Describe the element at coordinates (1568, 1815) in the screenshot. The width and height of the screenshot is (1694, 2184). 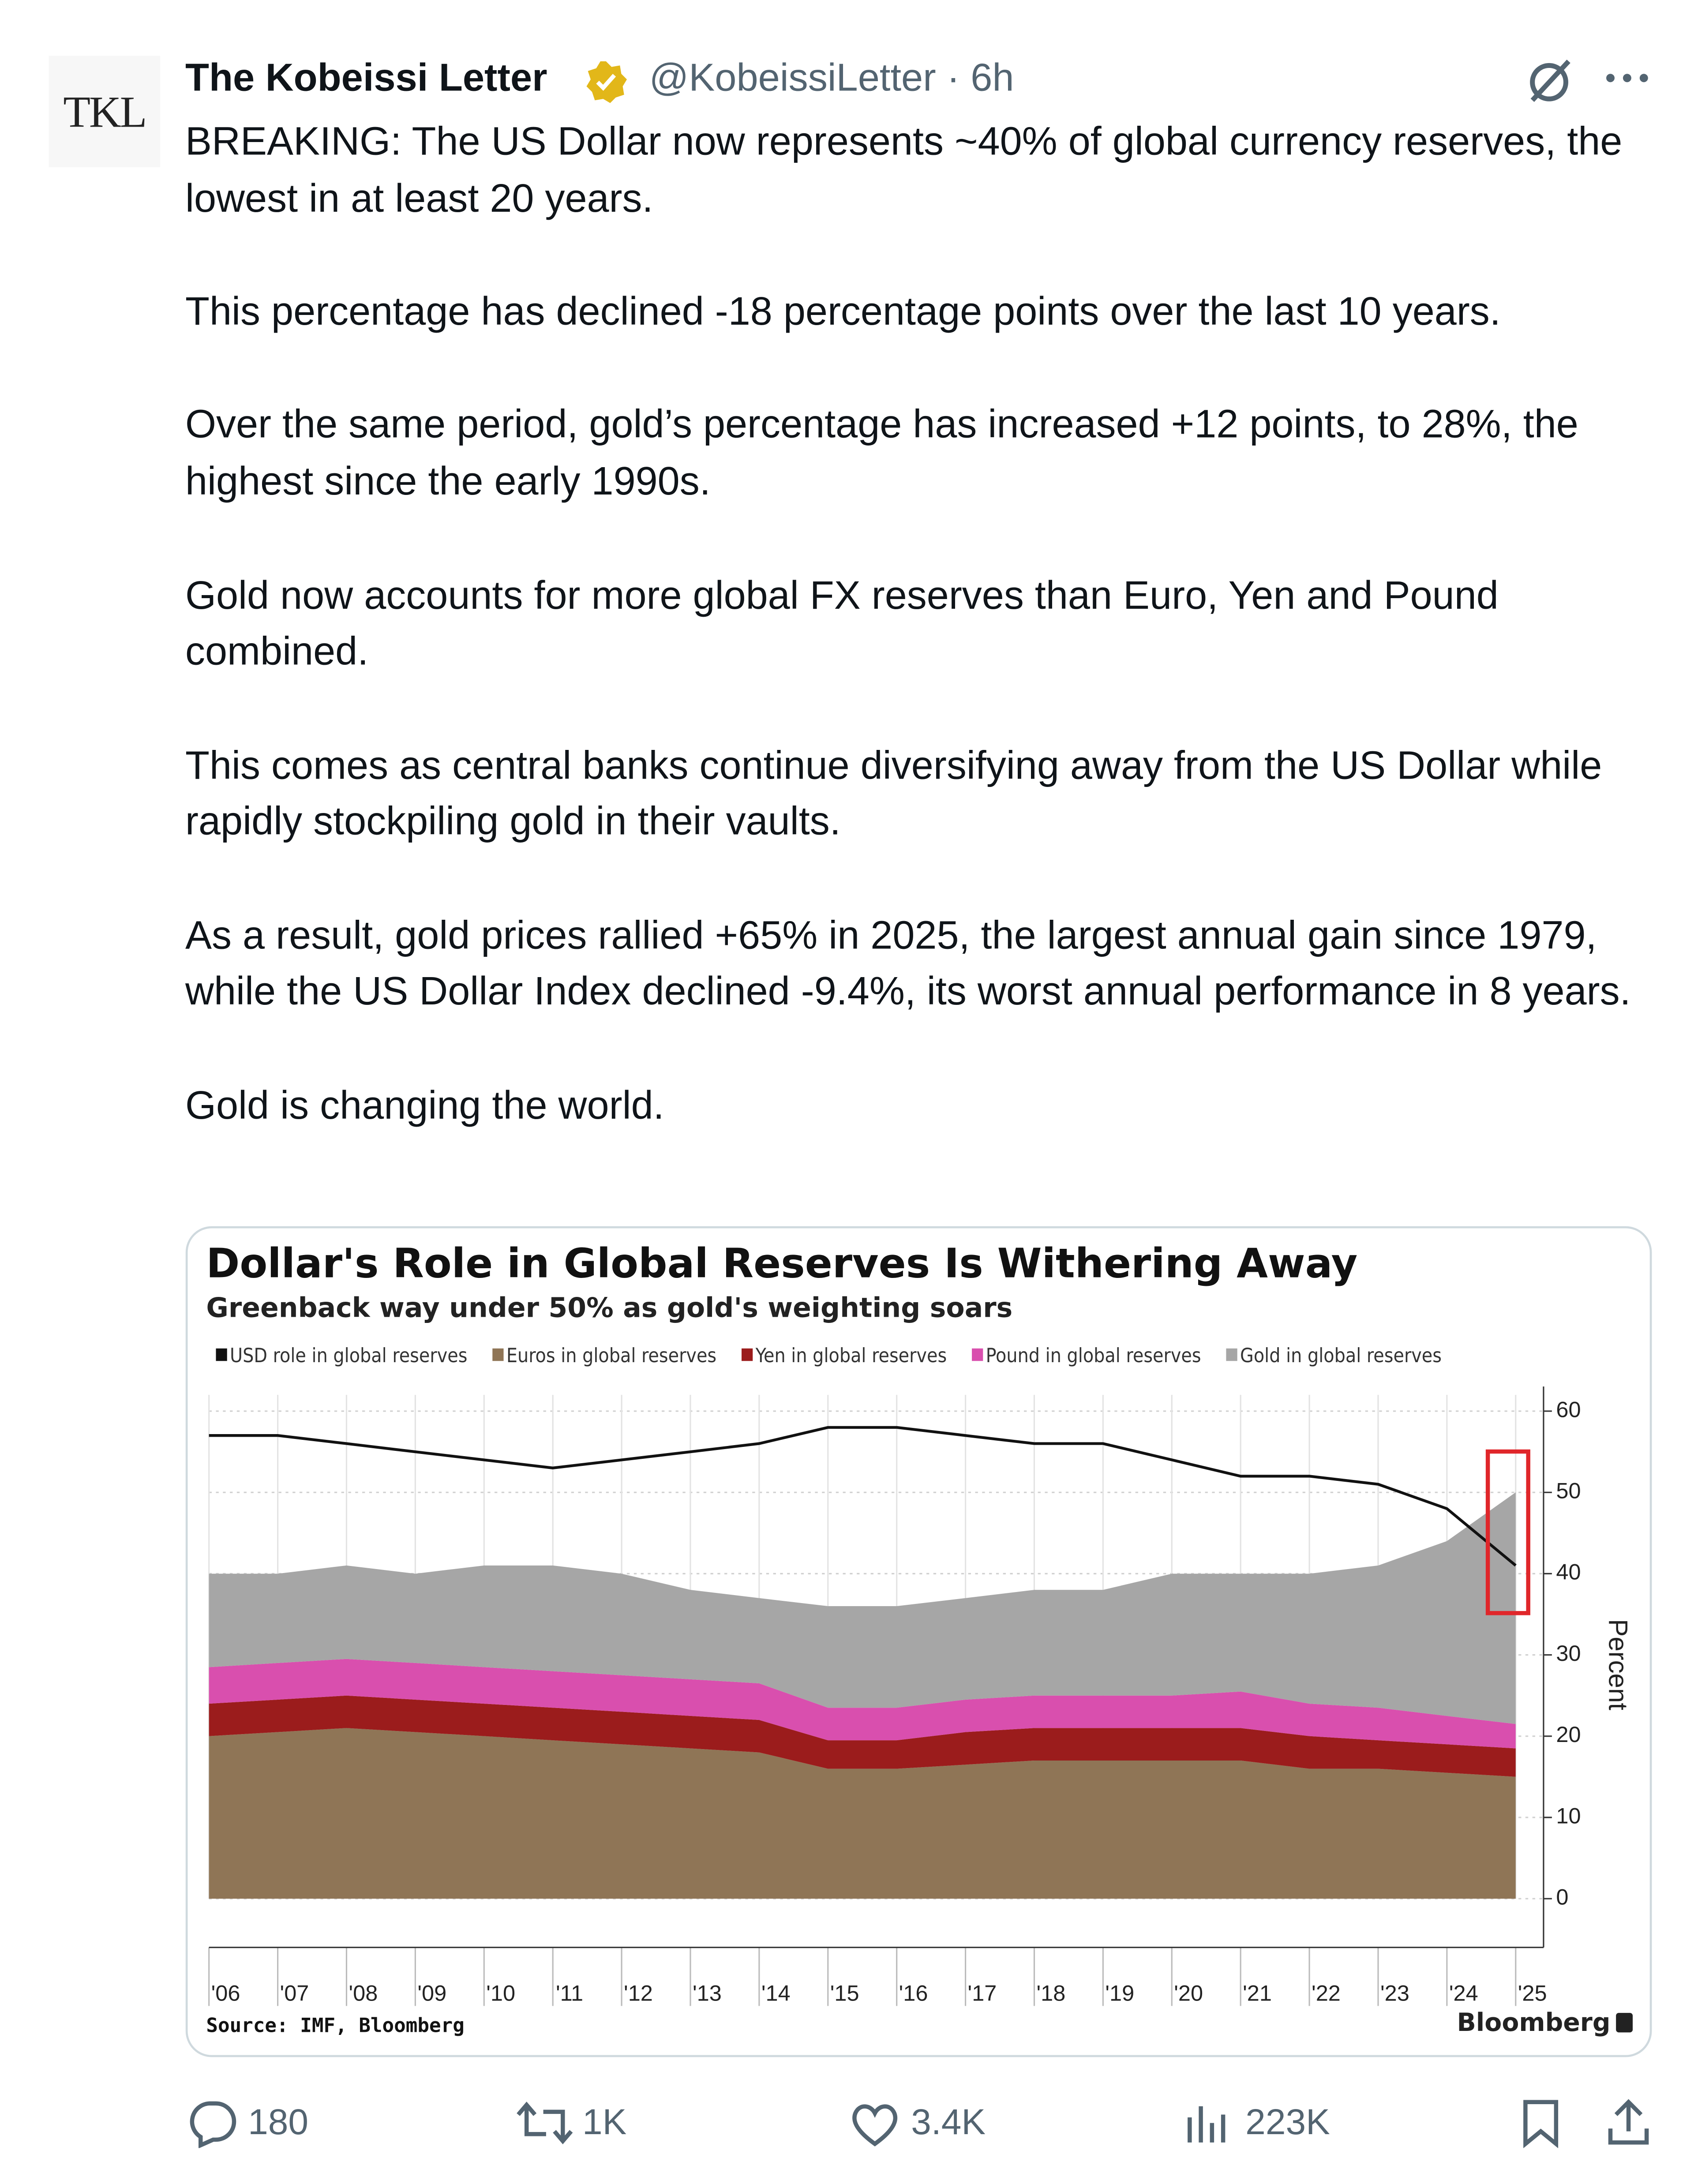
I see `y-tick-label: 10` at that location.